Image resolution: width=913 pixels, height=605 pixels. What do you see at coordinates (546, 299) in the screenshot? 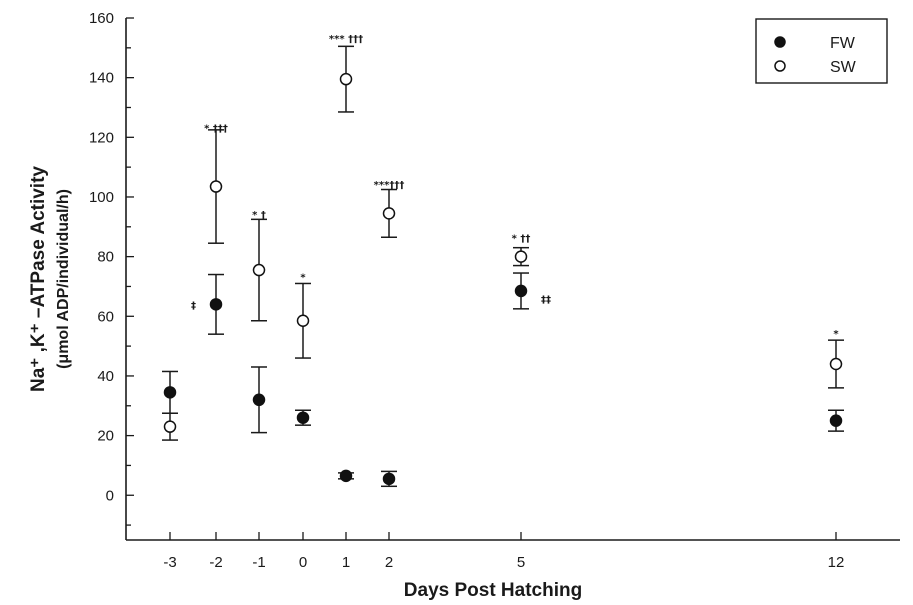
I see `annotation-8: ‡‡` at bounding box center [546, 299].